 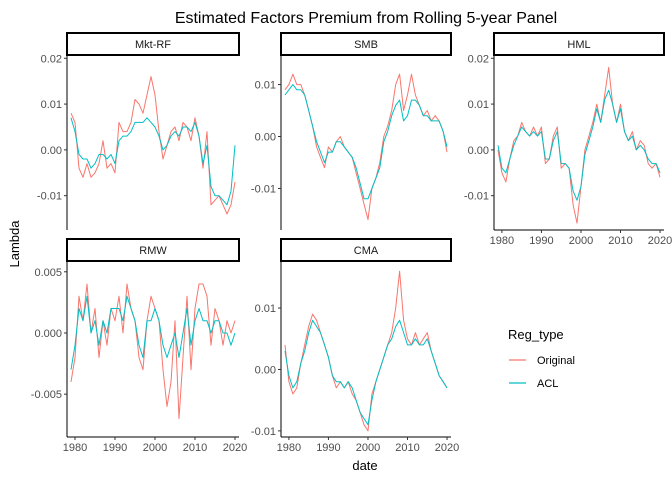 What do you see at coordinates (46, 395) in the screenshot?
I see `y-tick-label-rmw-2: -0.005` at bounding box center [46, 395].